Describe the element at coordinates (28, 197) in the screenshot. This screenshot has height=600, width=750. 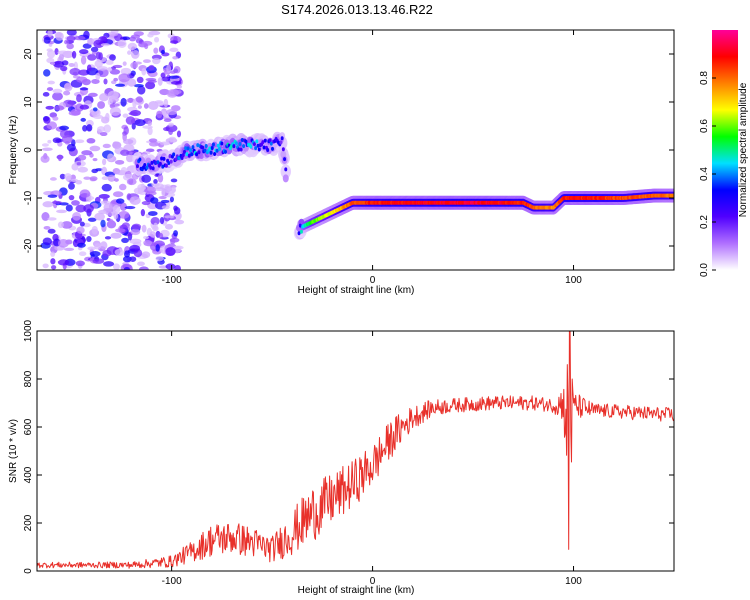
I see `spectrogram-y-tick-label: -10` at that location.